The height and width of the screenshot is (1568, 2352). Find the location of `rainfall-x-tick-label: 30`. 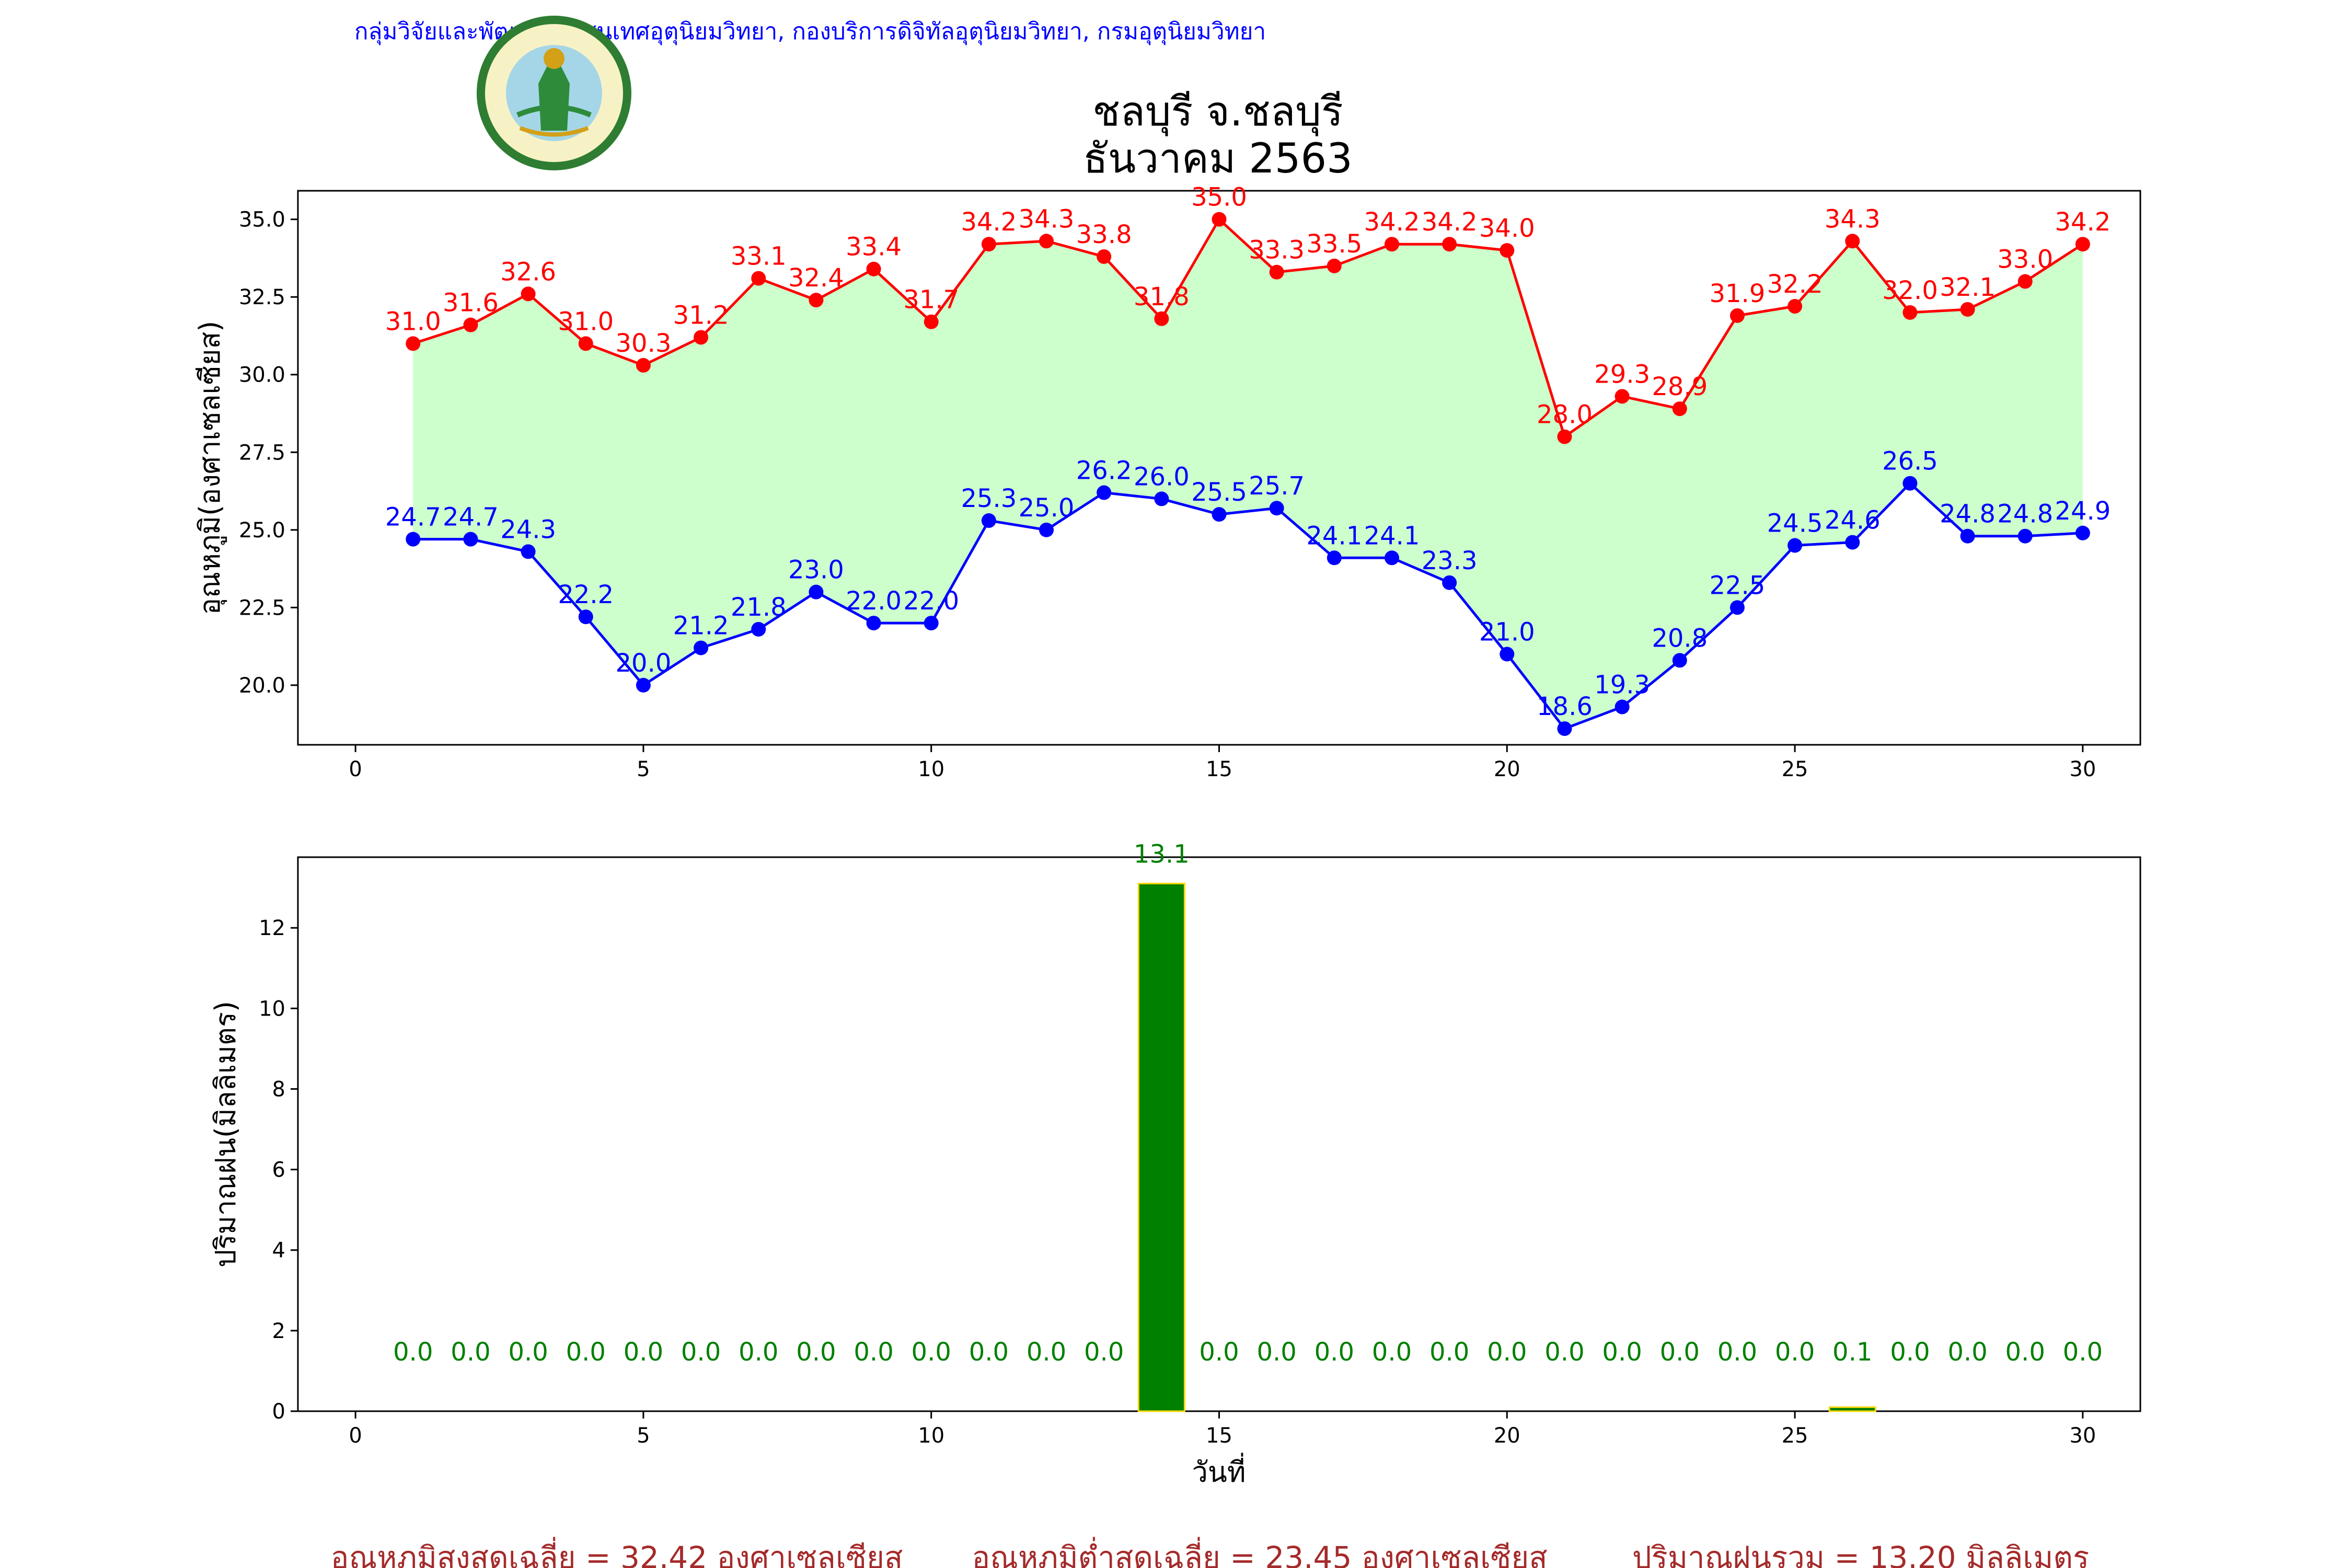

rainfall-x-tick-label: 30 is located at coordinates (2082, 1436).